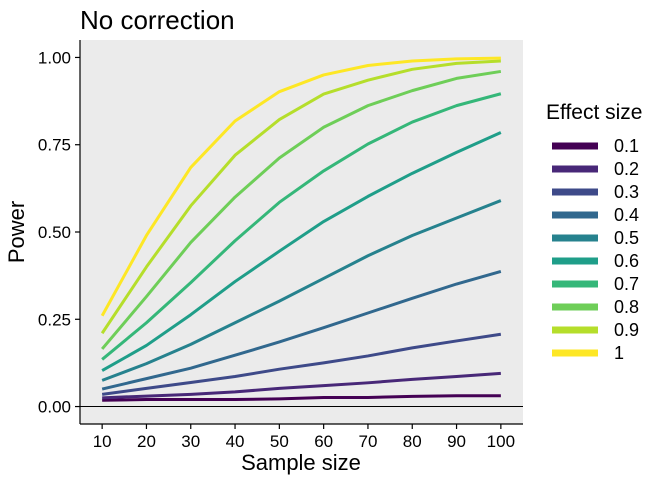 This screenshot has width=672, height=480. I want to click on y-tick-label-4: 1.00, so click(54, 57).